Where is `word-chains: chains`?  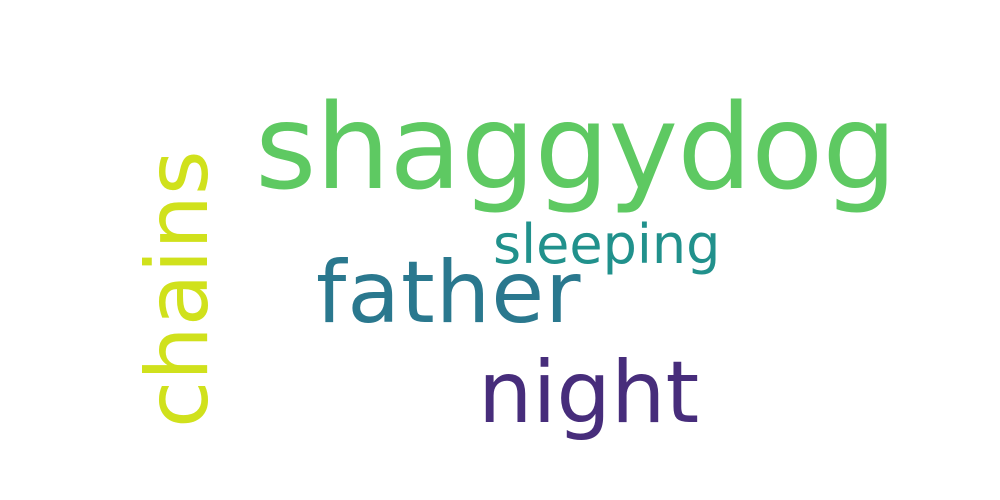 word-chains: chains is located at coordinates (178, 289).